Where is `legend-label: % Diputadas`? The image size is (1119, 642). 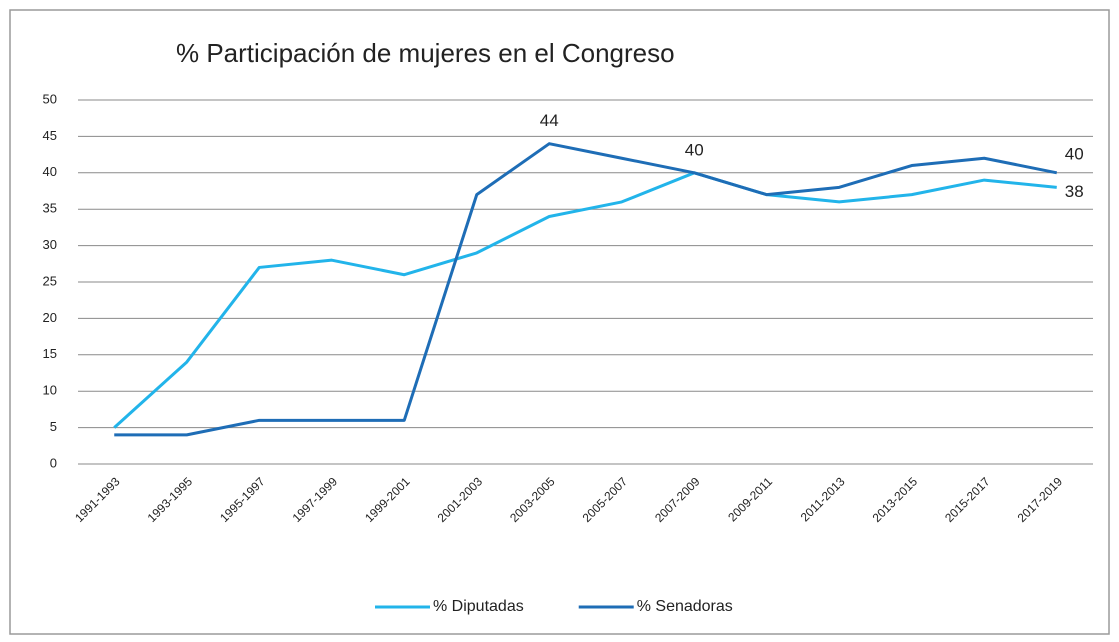 legend-label: % Diputadas is located at coordinates (478, 606).